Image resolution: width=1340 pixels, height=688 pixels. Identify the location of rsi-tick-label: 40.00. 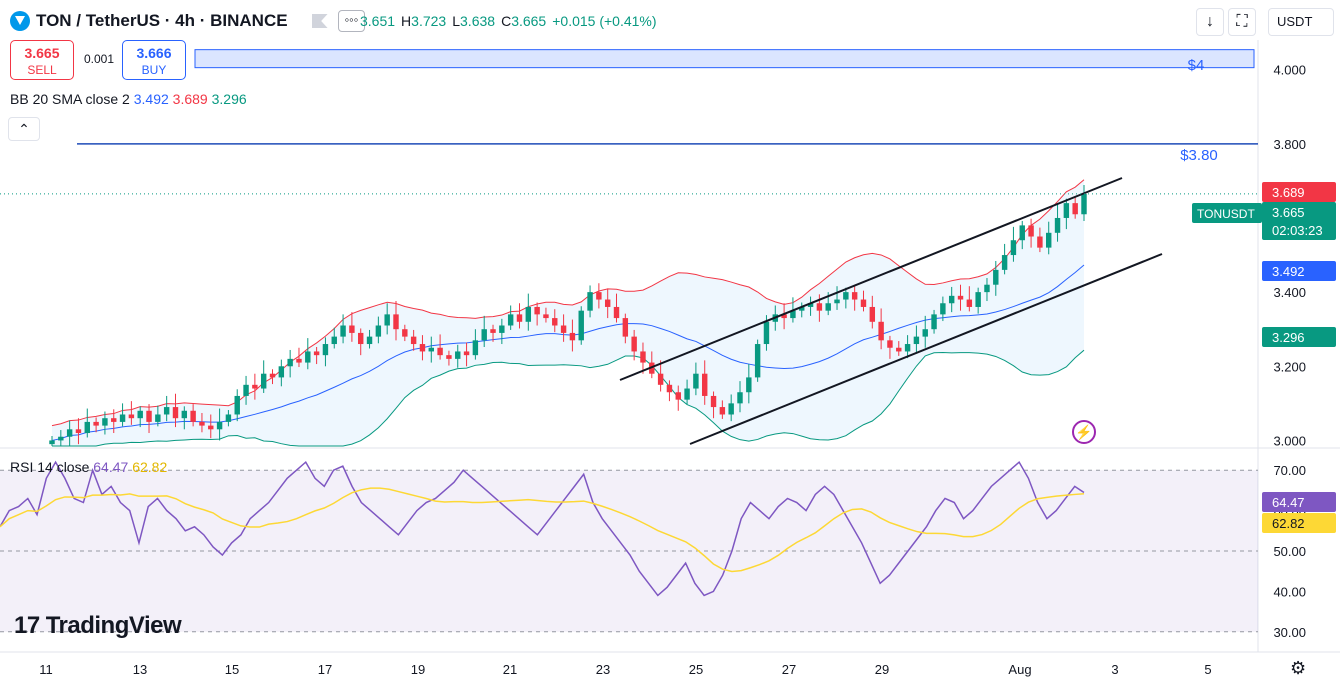
(1289, 591).